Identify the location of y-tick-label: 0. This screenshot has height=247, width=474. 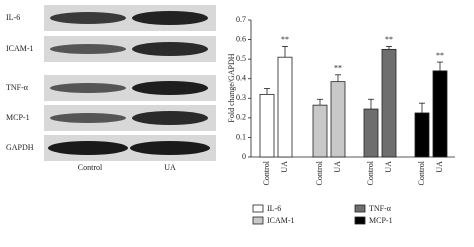
(244, 156).